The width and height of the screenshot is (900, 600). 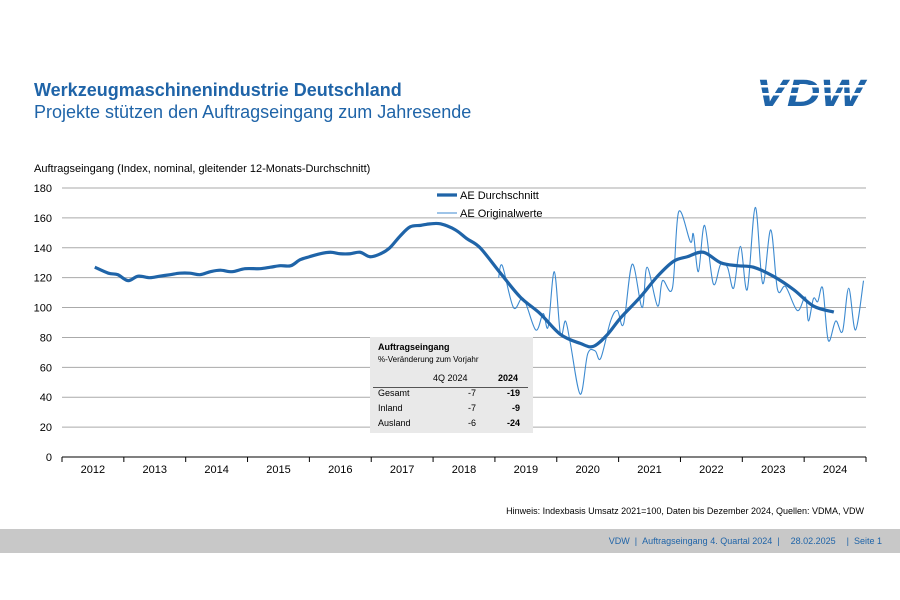 What do you see at coordinates (394, 393) in the screenshot?
I see `row-label: Gesamt` at bounding box center [394, 393].